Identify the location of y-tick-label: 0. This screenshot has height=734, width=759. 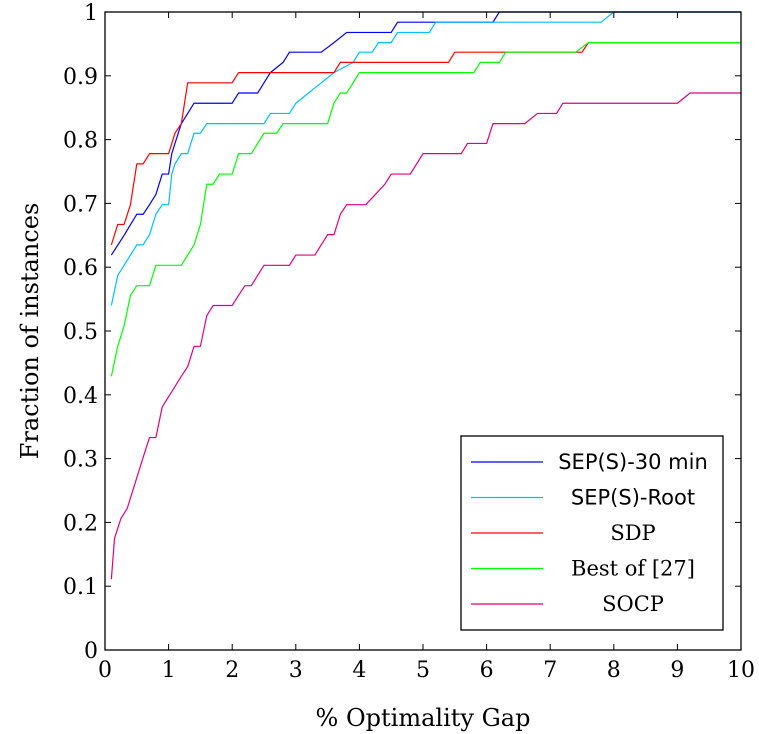
(91, 651).